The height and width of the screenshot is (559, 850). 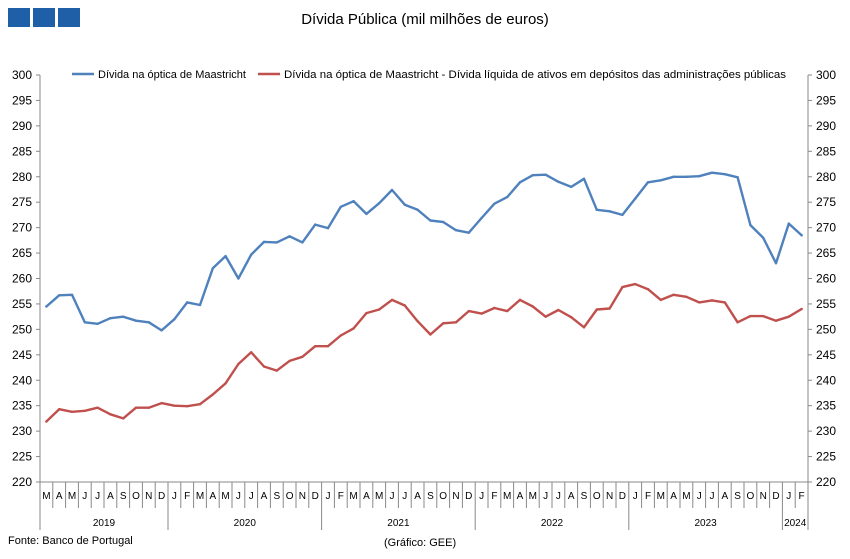 I want to click on y-tick-label-left: 275, so click(x=22, y=202).